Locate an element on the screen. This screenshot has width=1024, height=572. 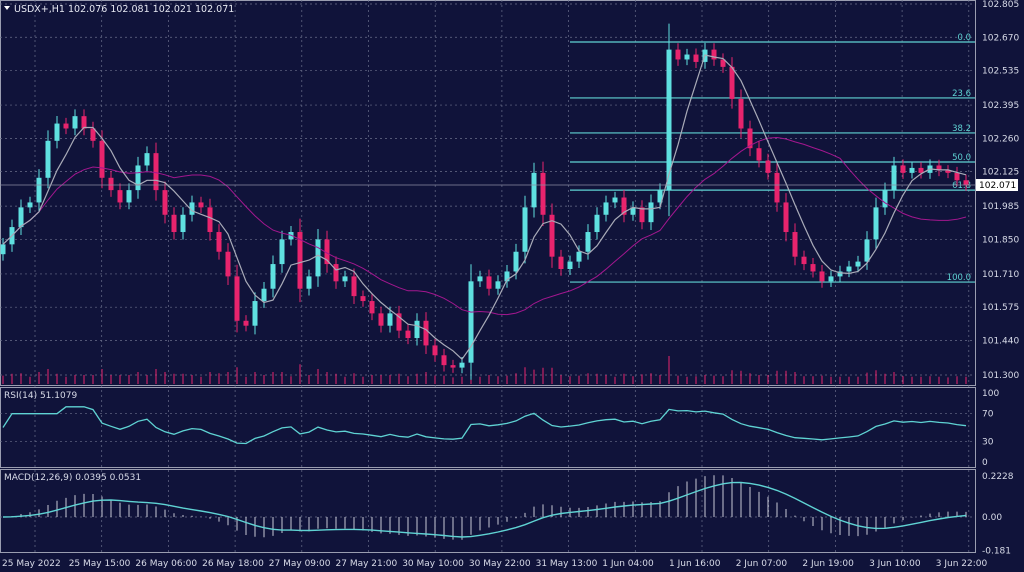
current-price-label: 102.071 is located at coordinates (997, 186).